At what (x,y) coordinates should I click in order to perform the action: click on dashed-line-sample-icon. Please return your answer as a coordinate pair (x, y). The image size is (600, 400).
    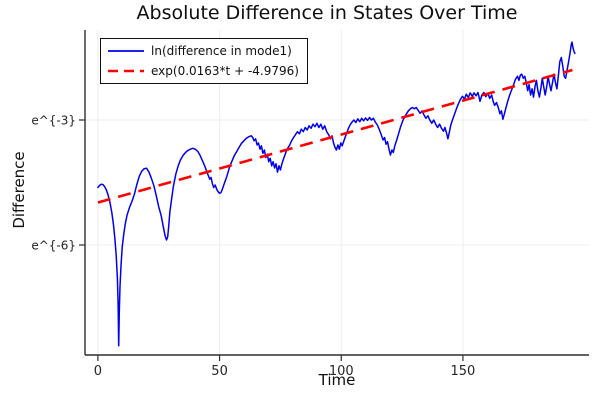
    Looking at the image, I should click on (126, 71).